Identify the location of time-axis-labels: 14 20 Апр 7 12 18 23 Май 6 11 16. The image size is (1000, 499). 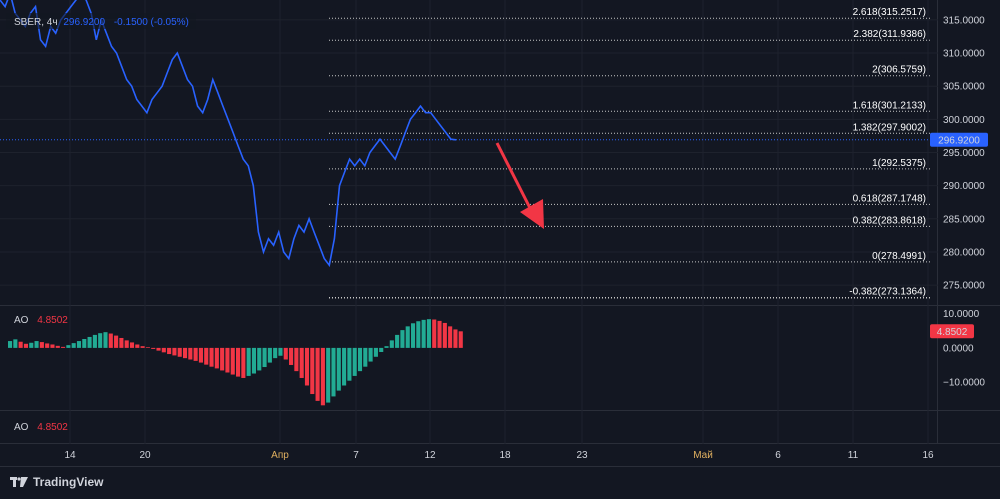
(499, 455).